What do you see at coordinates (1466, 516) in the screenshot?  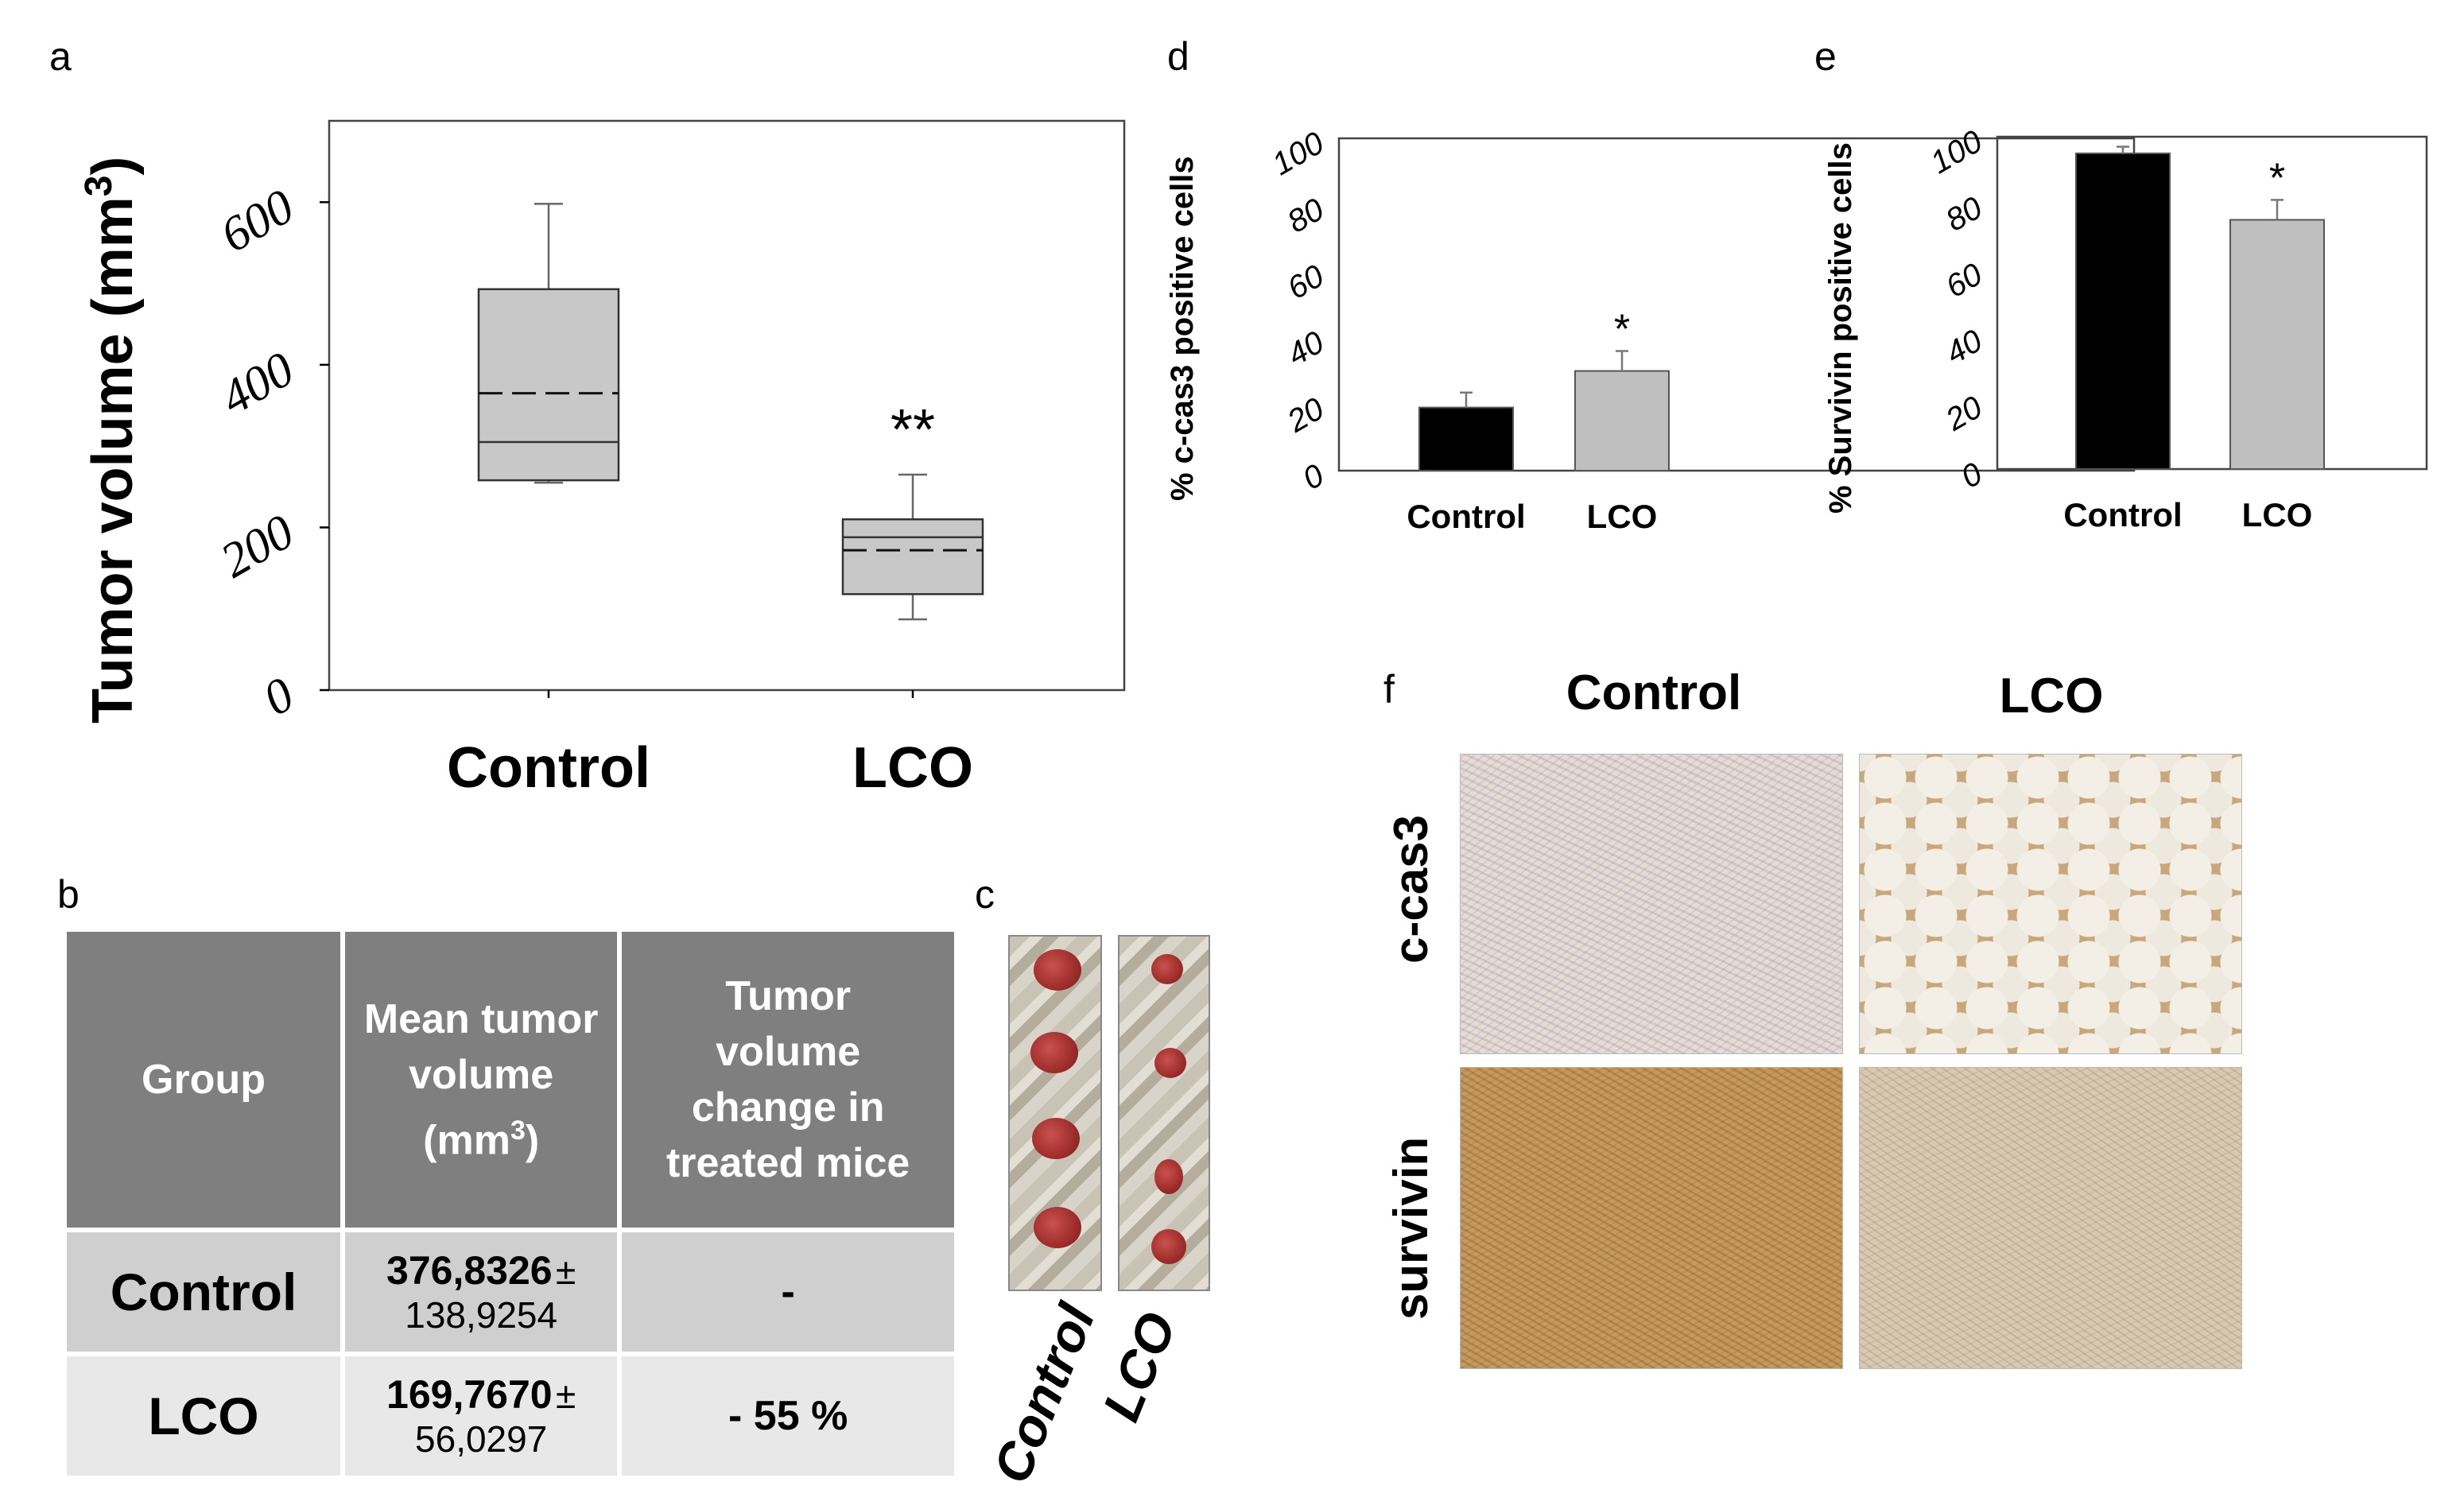 I see `x-tick-label-d: Control` at bounding box center [1466, 516].